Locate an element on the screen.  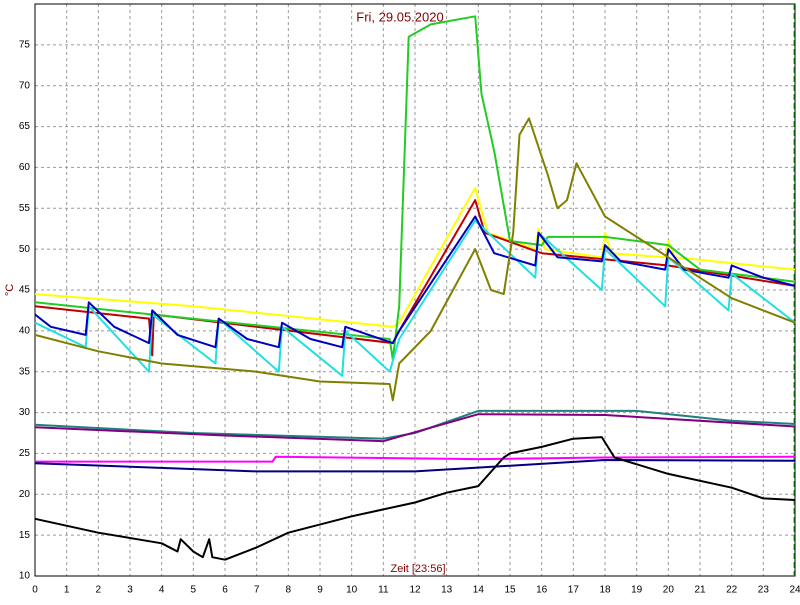
x-tick-label: 7 is located at coordinates (257, 590).